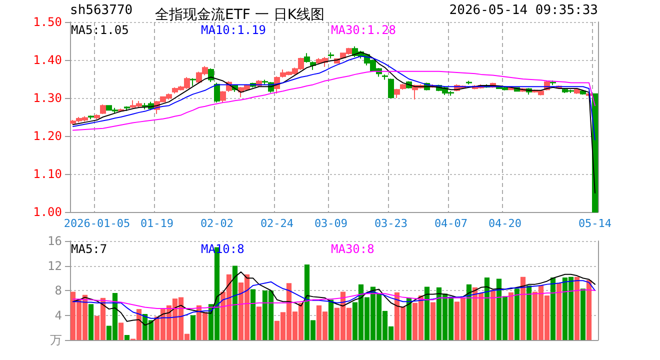 The image size is (660, 360). I want to click on x-tick-label: 2026-01-05, so click(97, 223).